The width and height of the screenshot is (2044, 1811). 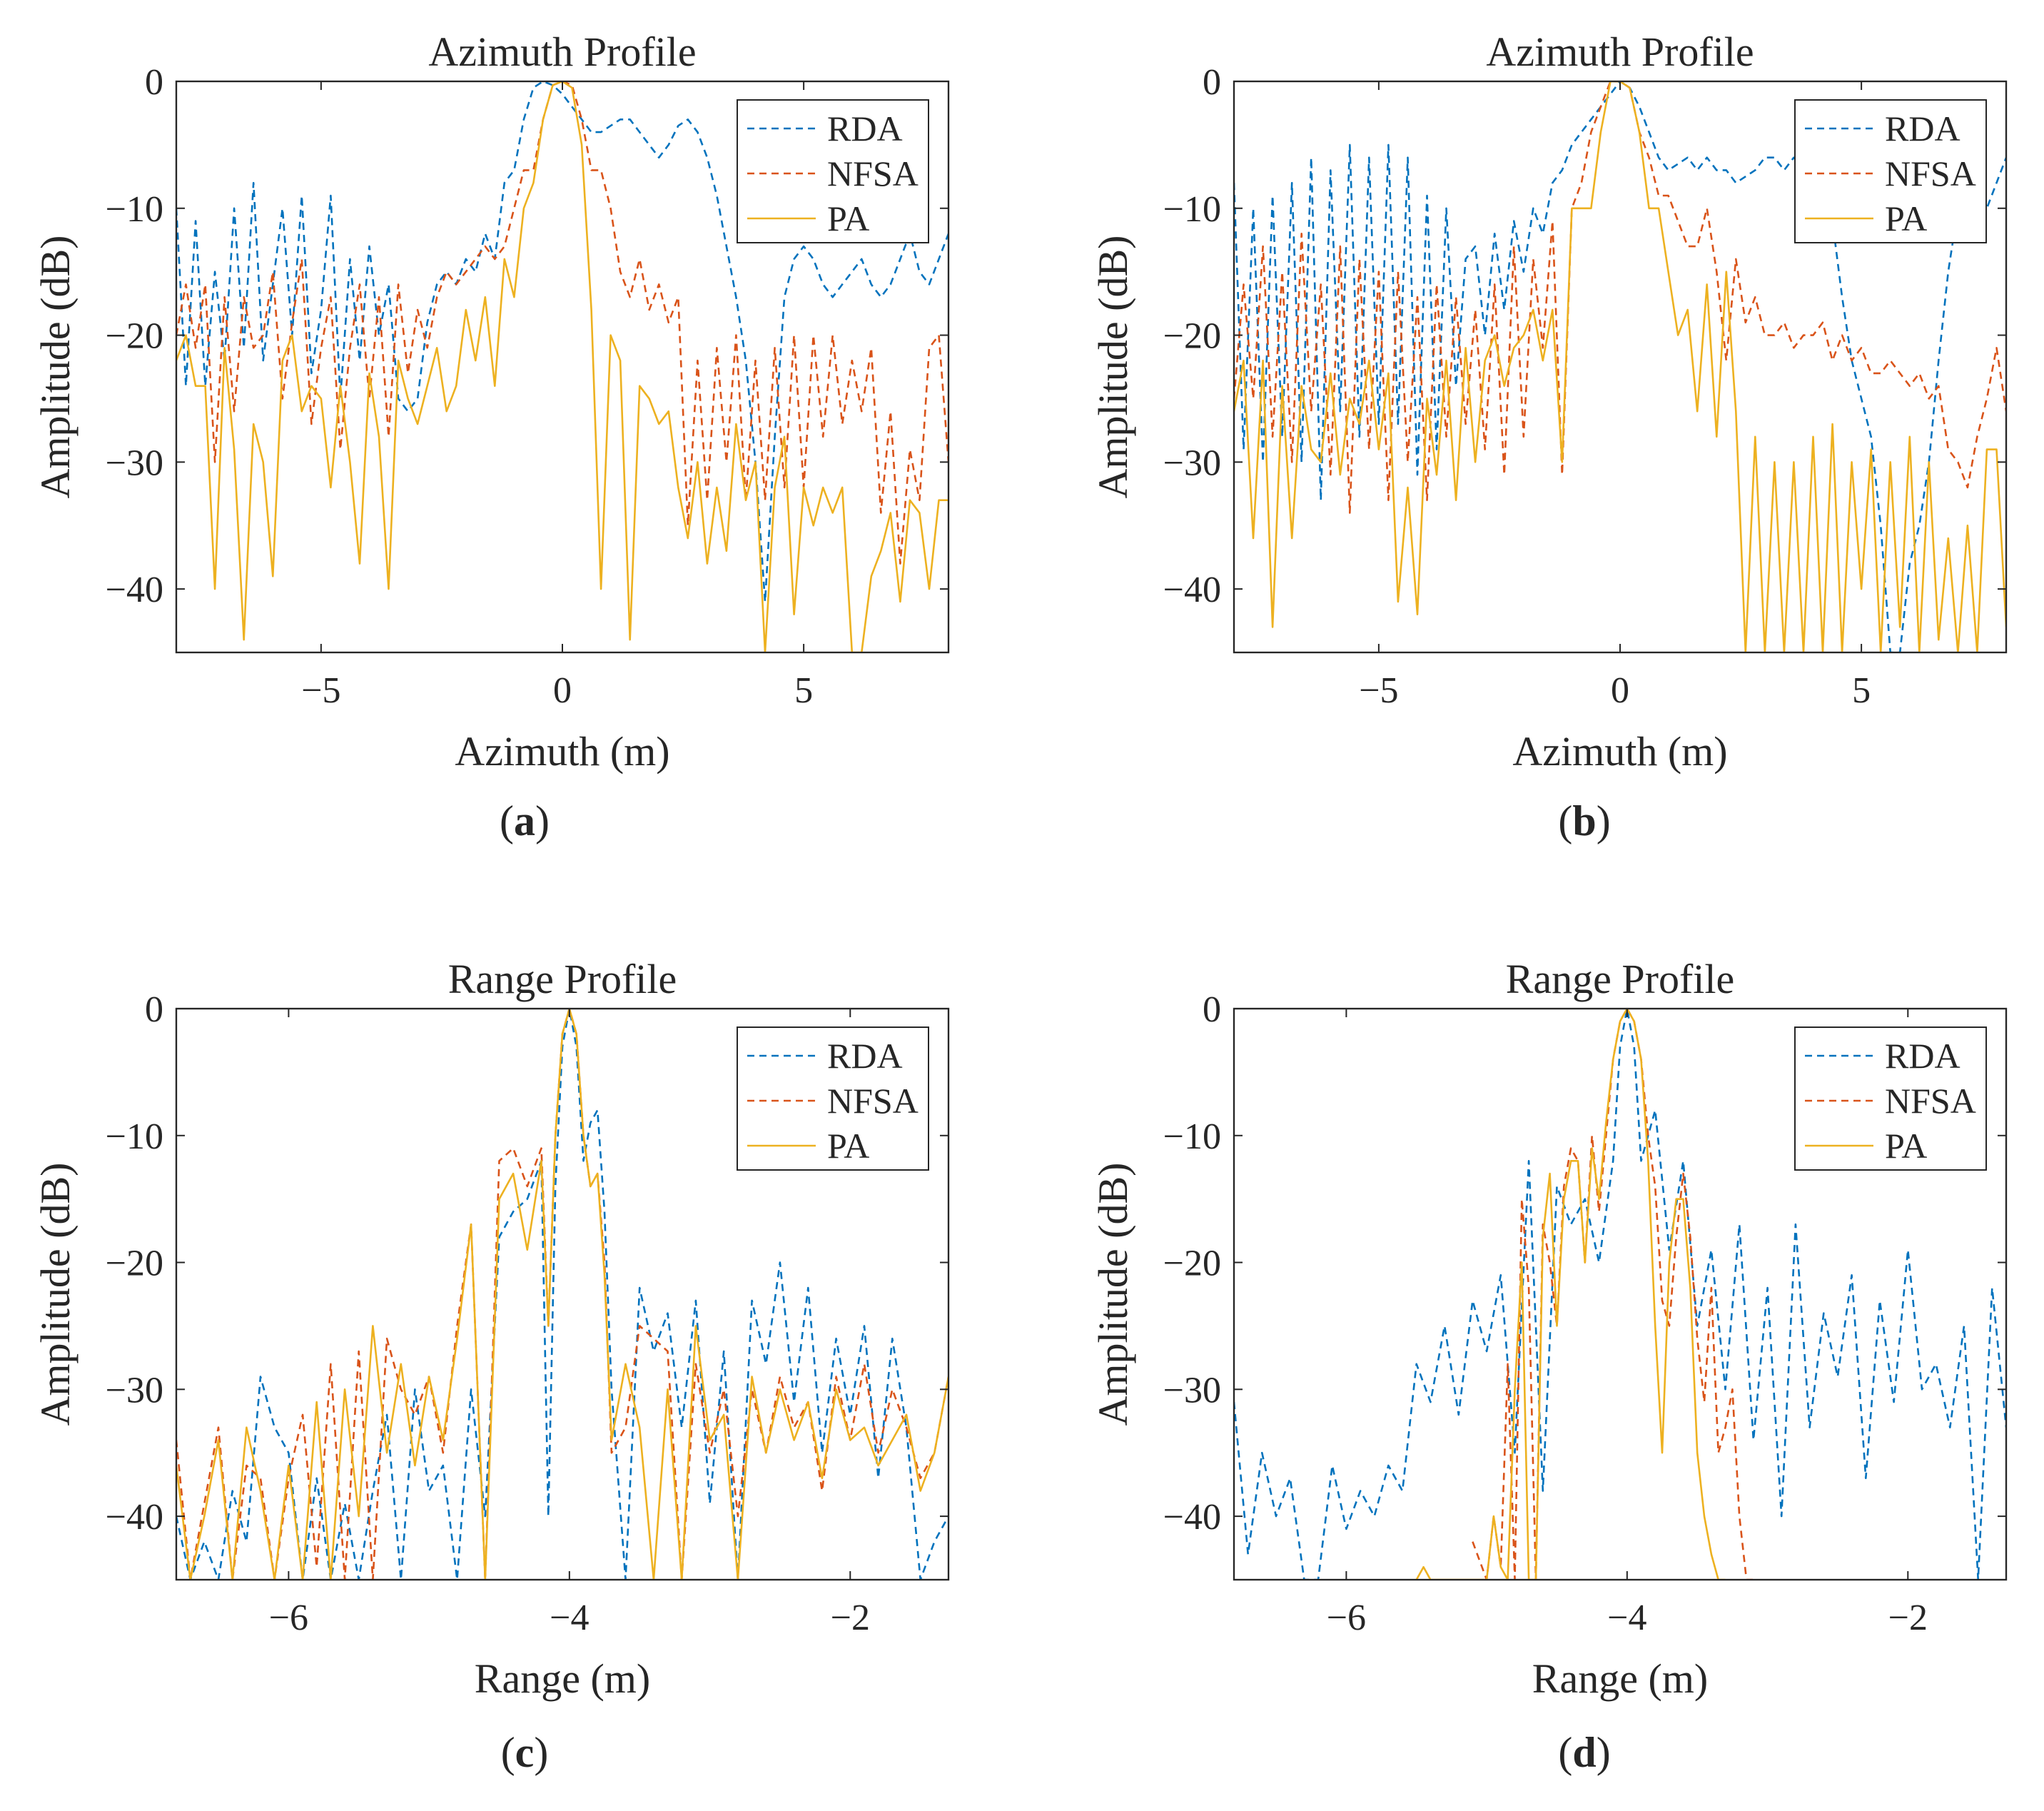 I want to click on panel-letter: c, so click(x=525, y=1752).